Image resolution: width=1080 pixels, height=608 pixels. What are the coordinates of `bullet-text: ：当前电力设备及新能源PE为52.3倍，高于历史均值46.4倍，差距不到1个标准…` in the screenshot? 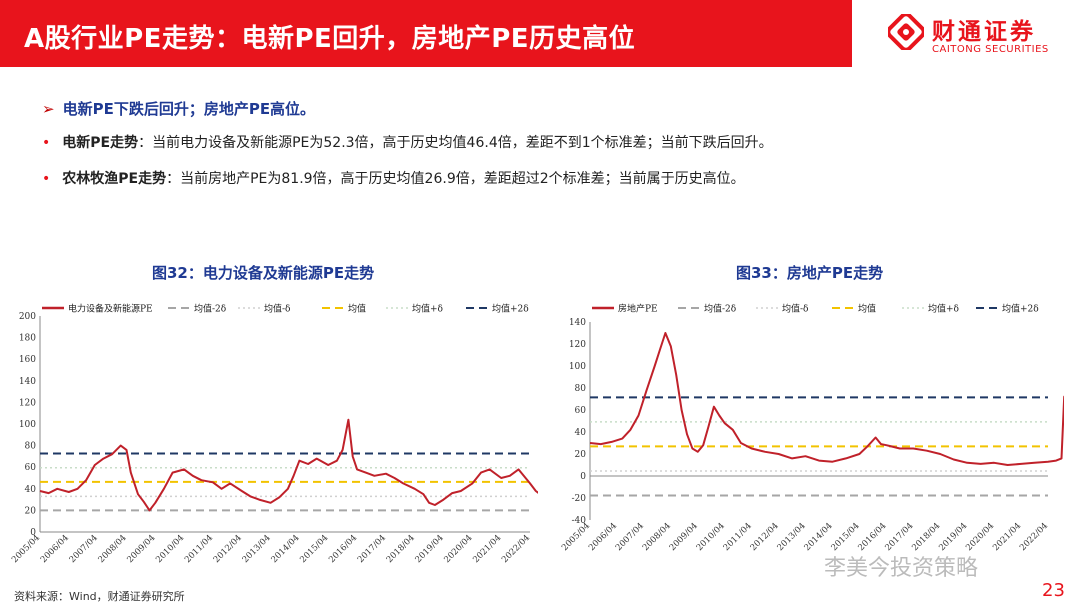 It's located at (455, 143).